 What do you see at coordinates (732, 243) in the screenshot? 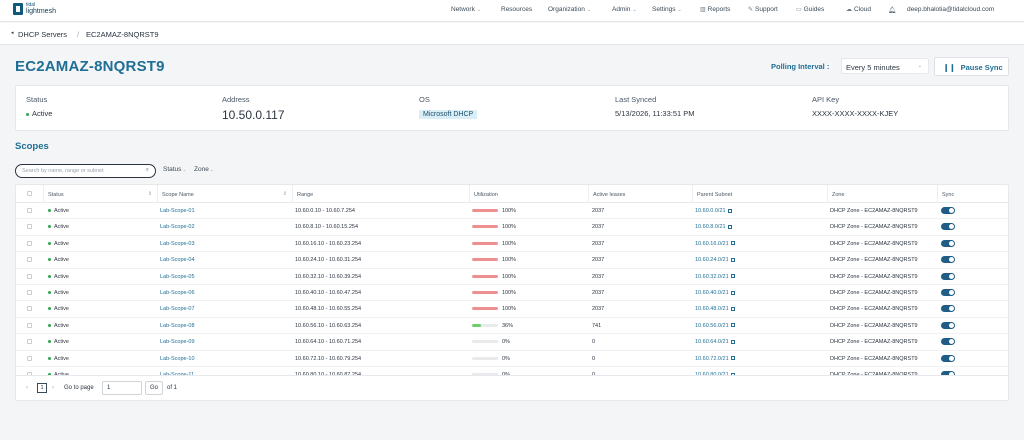
I see `external-link-icon` at bounding box center [732, 243].